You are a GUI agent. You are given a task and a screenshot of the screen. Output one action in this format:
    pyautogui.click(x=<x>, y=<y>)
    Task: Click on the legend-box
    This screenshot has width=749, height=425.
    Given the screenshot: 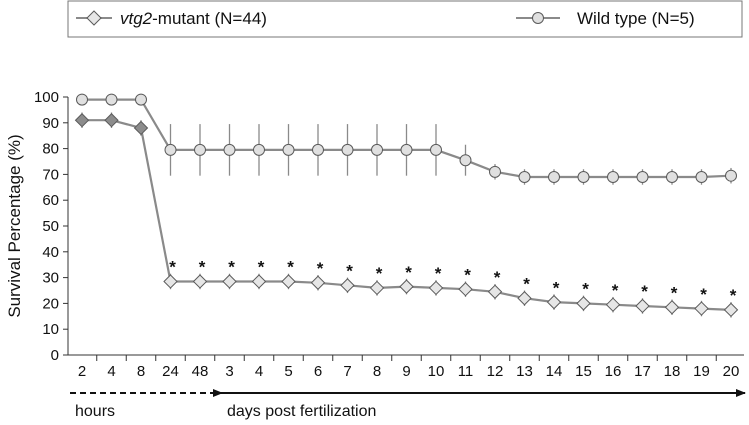 What is the action you would take?
    pyautogui.click(x=405, y=19)
    